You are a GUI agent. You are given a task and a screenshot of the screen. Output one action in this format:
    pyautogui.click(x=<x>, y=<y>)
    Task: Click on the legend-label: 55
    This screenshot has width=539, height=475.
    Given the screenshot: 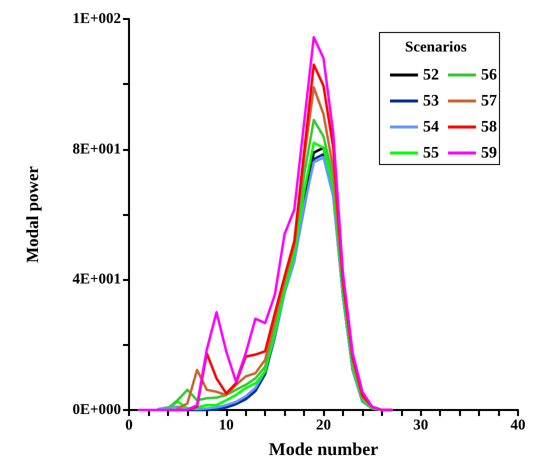 What is the action you would take?
    pyautogui.click(x=431, y=153)
    